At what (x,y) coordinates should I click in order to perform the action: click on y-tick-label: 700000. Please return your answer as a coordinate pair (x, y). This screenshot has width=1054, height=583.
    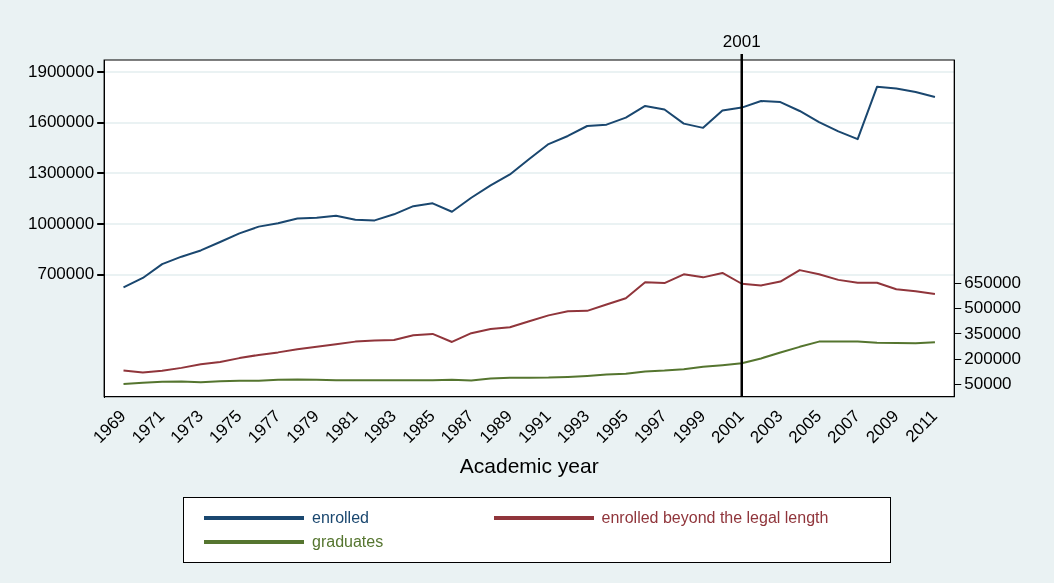
    Looking at the image, I should click on (66, 274).